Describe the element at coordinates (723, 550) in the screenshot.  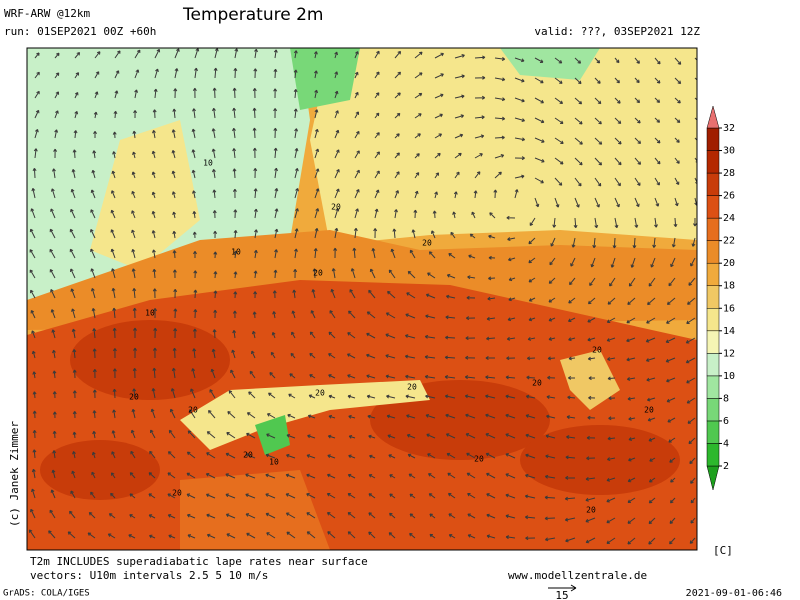
I see `colorbar-unit: [C]` at that location.